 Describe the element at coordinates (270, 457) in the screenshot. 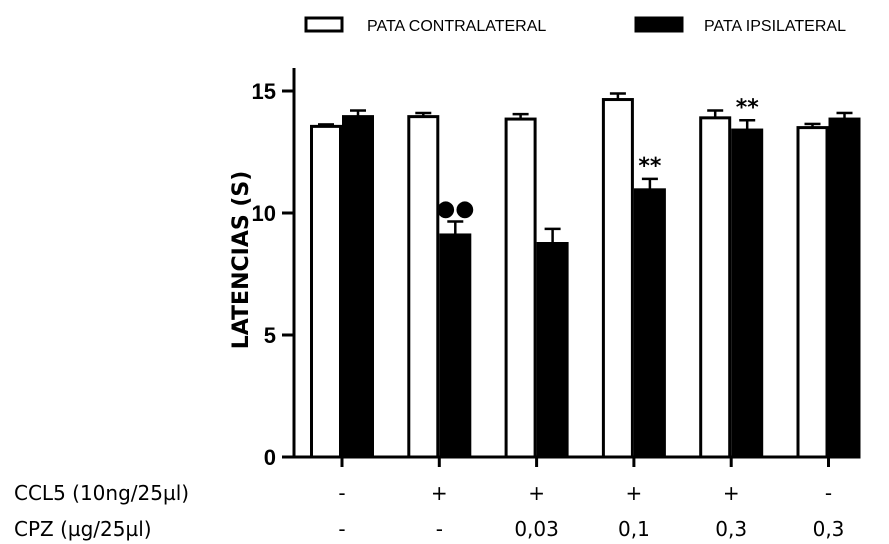

I see `y-tick-label: 0` at that location.